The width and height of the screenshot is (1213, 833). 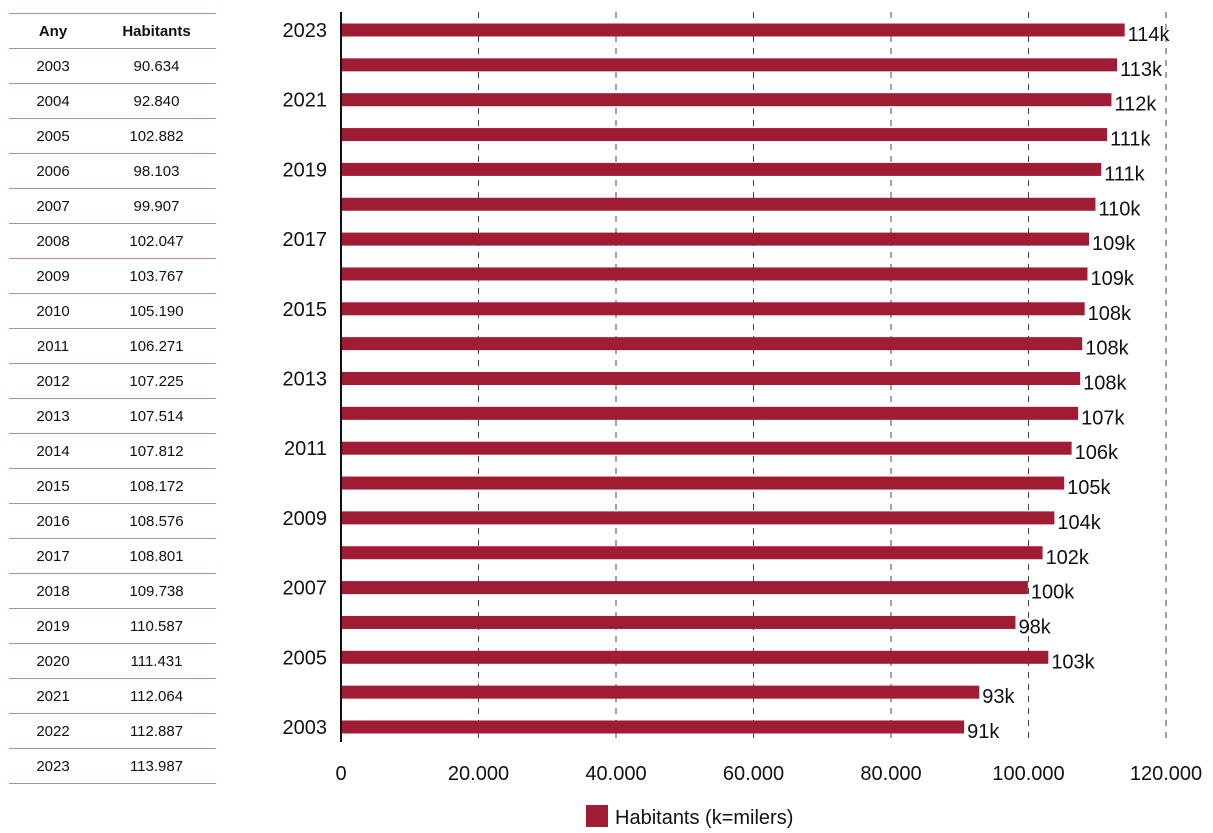 I want to click on cell-population: 106.271, so click(x=156, y=346).